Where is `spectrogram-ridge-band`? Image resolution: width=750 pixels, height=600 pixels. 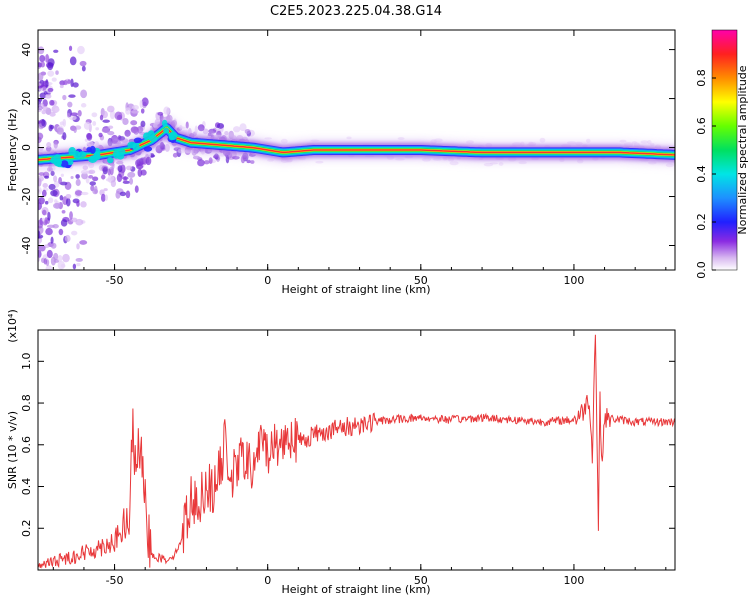
spectrogram-ridge-band is located at coordinates (356, 144).